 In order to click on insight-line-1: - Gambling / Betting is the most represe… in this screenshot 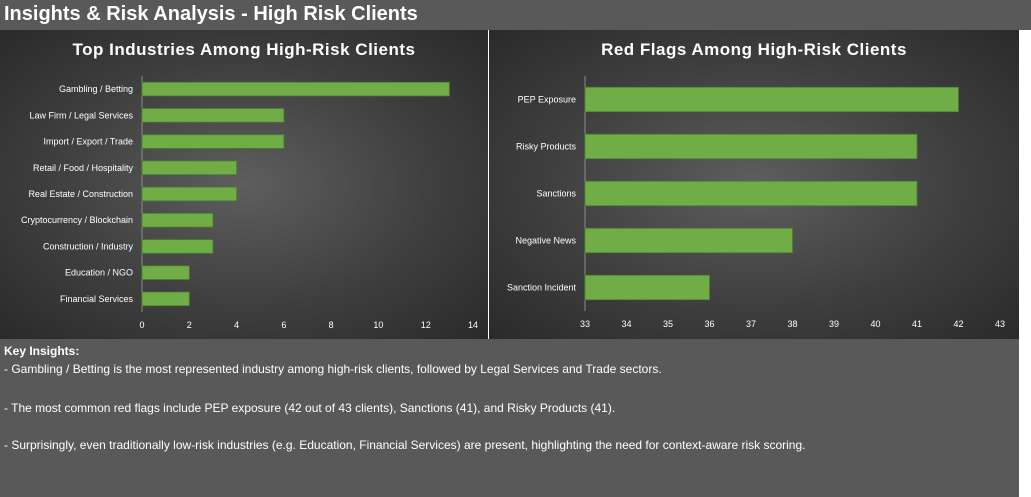, I will do `click(333, 369)`.